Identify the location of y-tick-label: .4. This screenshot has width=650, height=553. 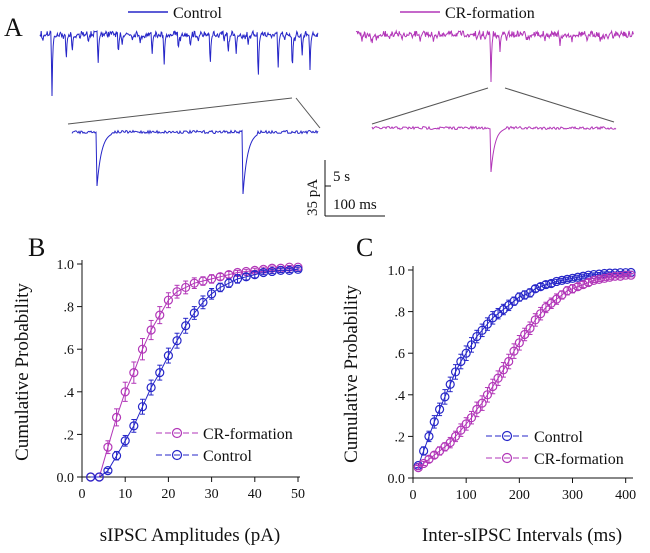
(400, 396).